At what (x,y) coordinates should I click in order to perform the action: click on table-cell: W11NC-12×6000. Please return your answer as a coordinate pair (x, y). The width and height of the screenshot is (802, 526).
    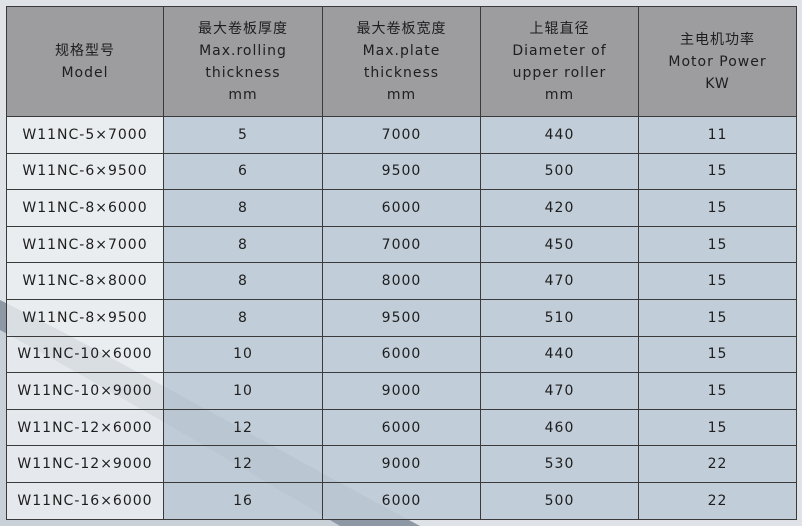
    Looking at the image, I should click on (85, 427).